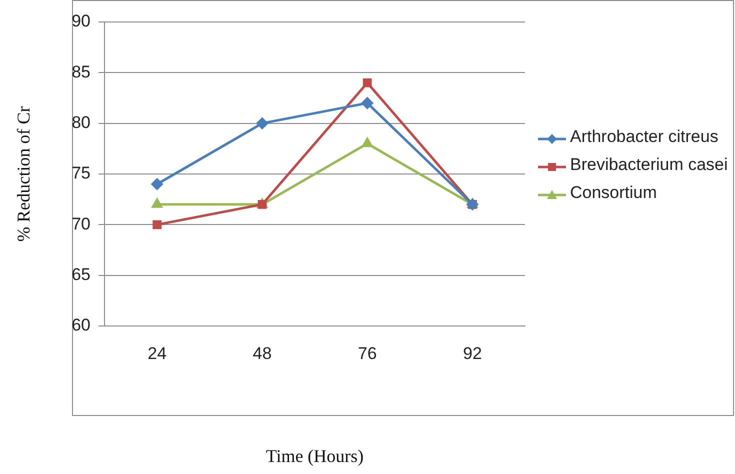 The width and height of the screenshot is (735, 474). Describe the element at coordinates (81, 274) in the screenshot. I see `y-tick-label: 65` at that location.